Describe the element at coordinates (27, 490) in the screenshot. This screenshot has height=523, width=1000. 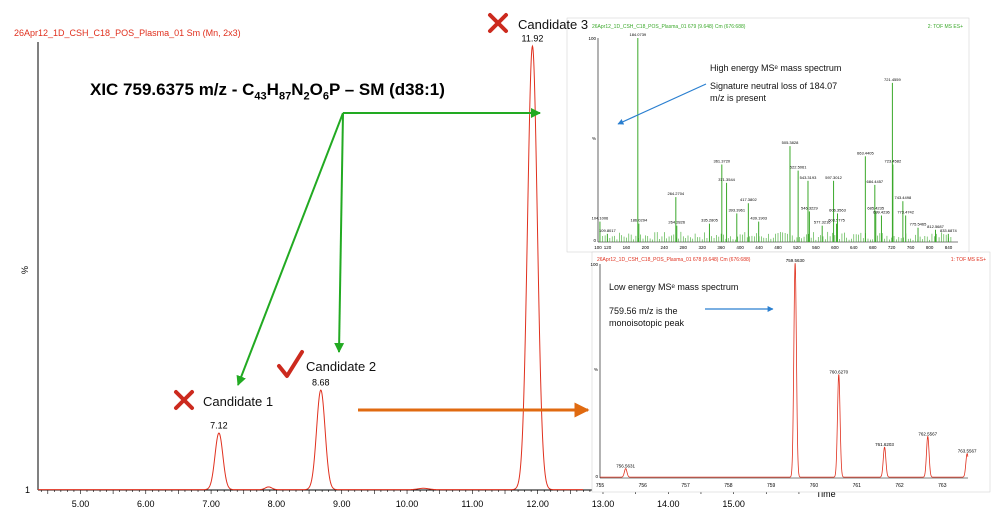
I see `y-tick-label: 1` at that location.